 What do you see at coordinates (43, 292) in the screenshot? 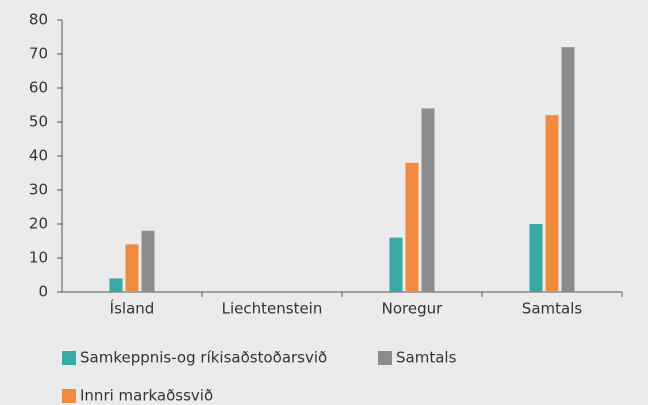
I see `y-tick-label: 0` at bounding box center [43, 292].